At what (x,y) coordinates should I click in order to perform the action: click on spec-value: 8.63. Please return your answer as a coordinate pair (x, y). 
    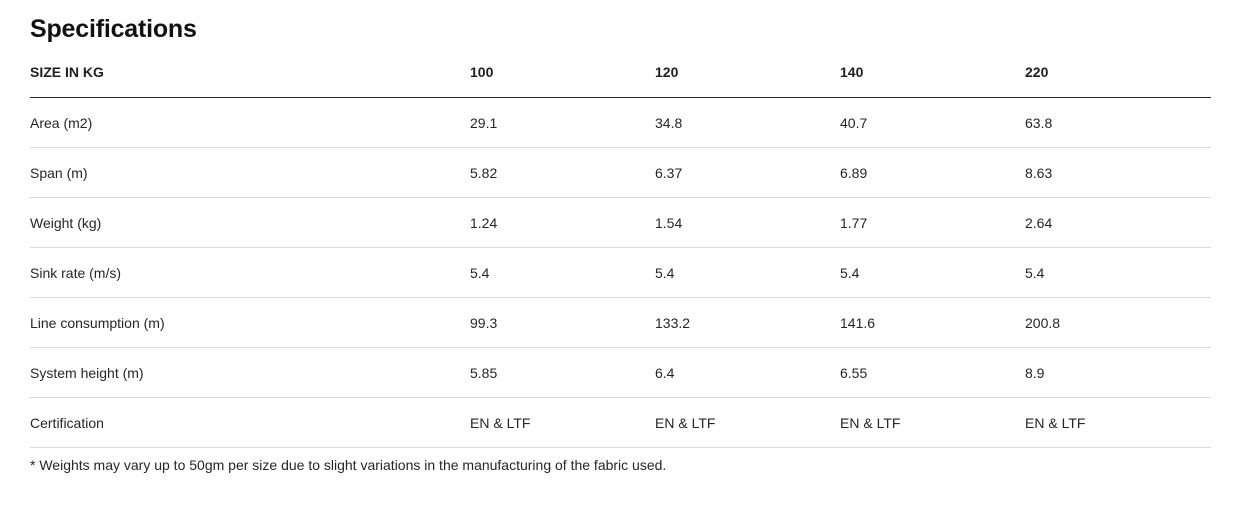
    Looking at the image, I should click on (1039, 172).